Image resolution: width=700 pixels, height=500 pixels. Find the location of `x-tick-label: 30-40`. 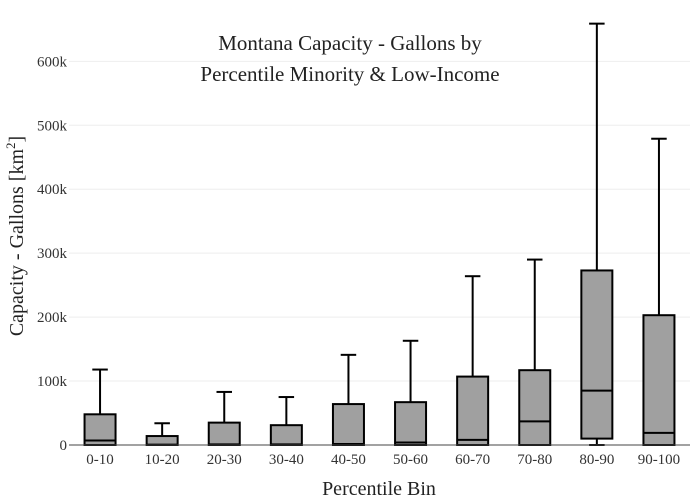

x-tick-label: 30-40 is located at coordinates (286, 460).